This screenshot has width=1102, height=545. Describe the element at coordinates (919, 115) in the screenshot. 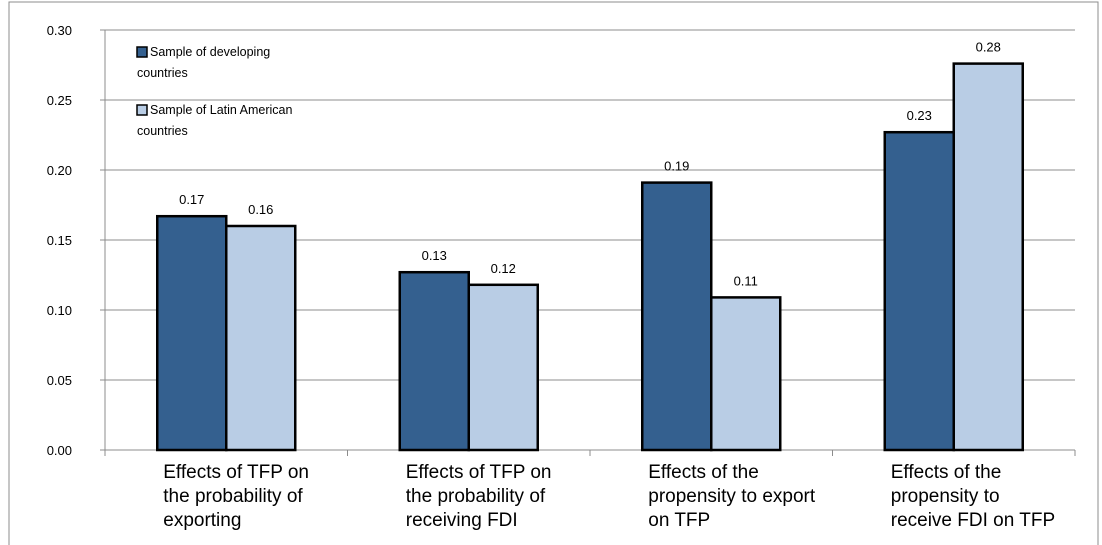

I see `data-label: 0.23` at that location.